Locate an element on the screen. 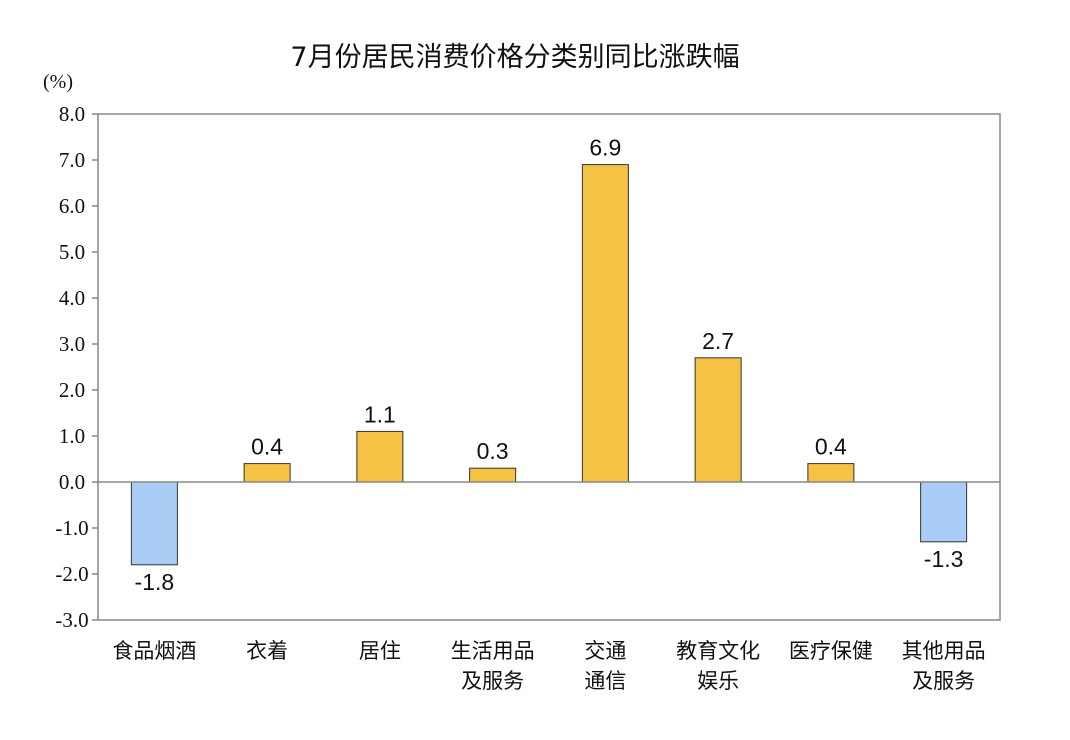  y-tick-label: 0.0 is located at coordinates (72, 482).